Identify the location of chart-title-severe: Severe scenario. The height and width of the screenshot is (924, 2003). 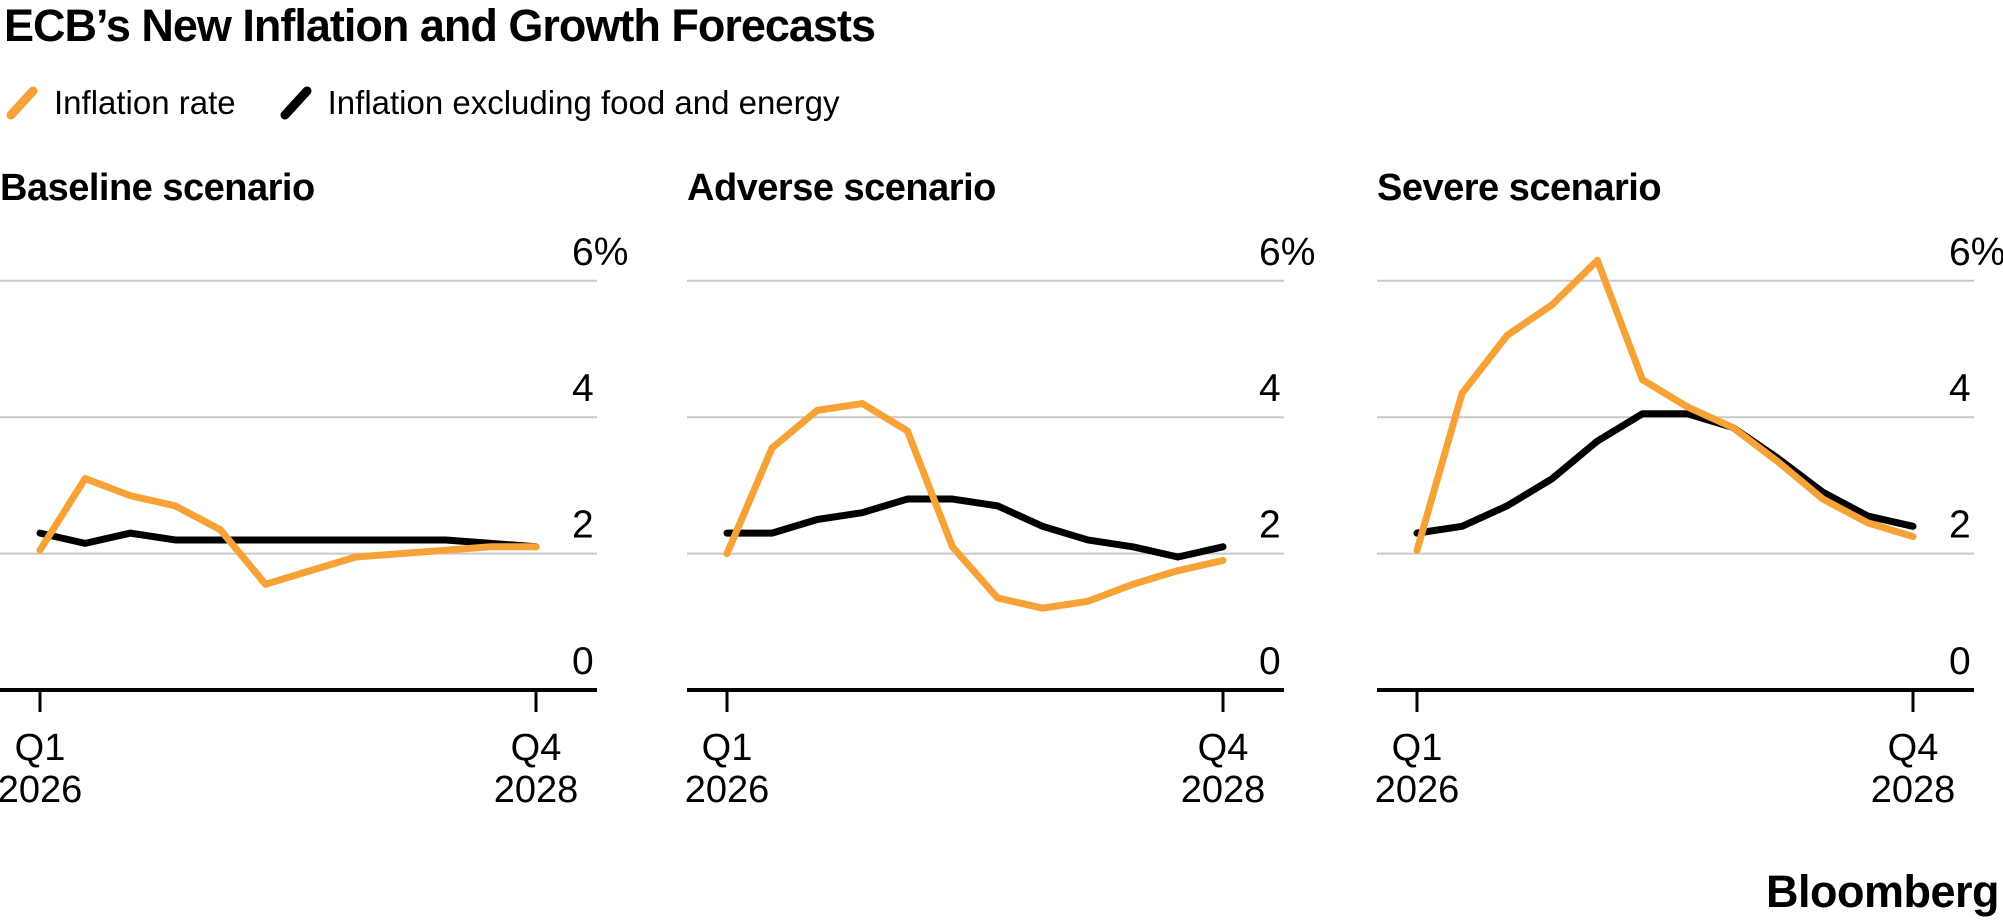
(1519, 188).